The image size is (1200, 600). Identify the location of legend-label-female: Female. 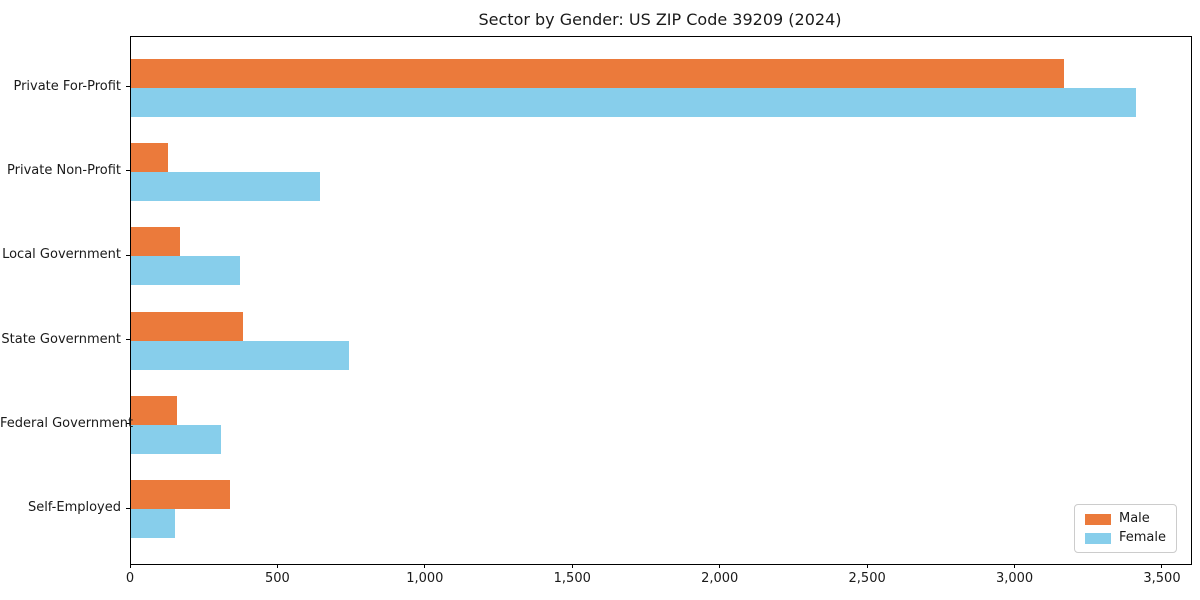
(1142, 537).